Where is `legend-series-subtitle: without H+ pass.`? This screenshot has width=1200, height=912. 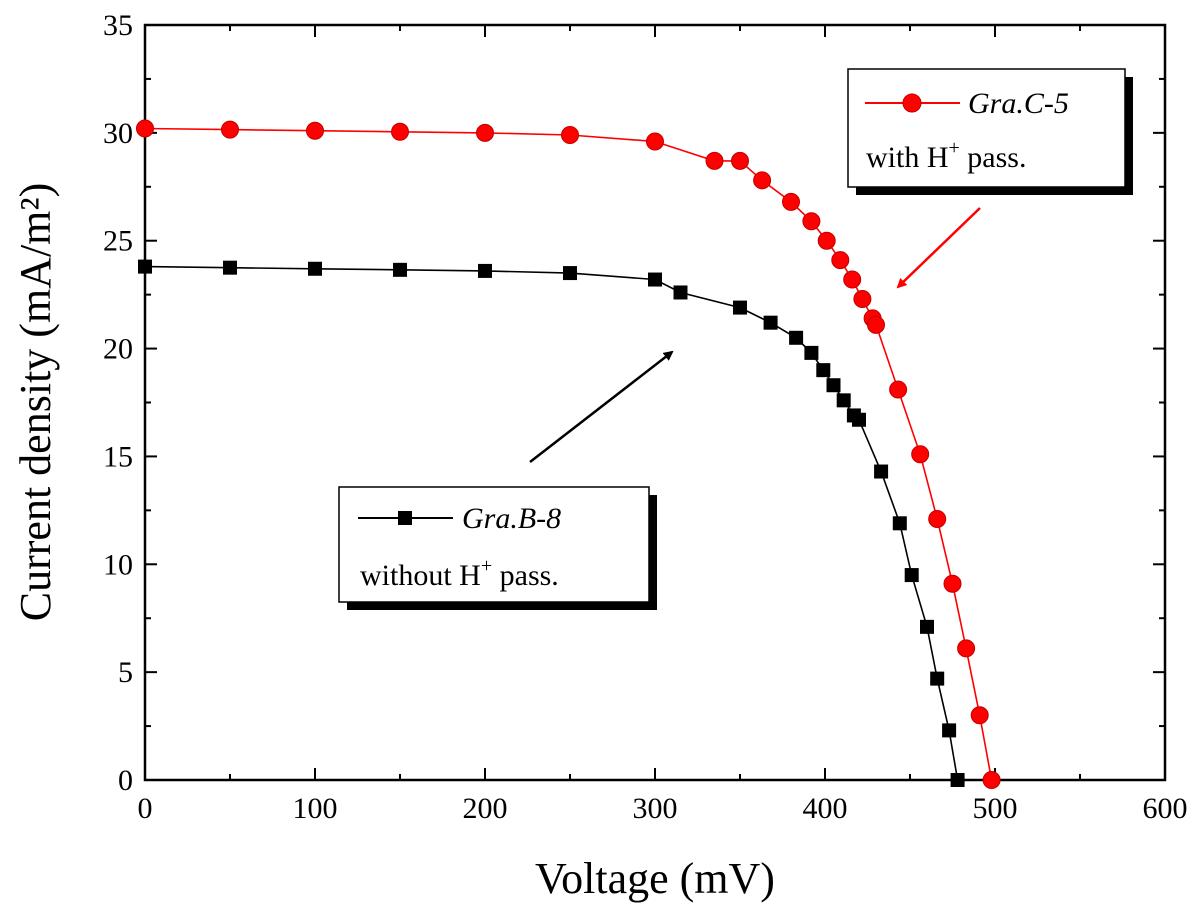
legend-series-subtitle: without H+ pass. is located at coordinates (459, 573).